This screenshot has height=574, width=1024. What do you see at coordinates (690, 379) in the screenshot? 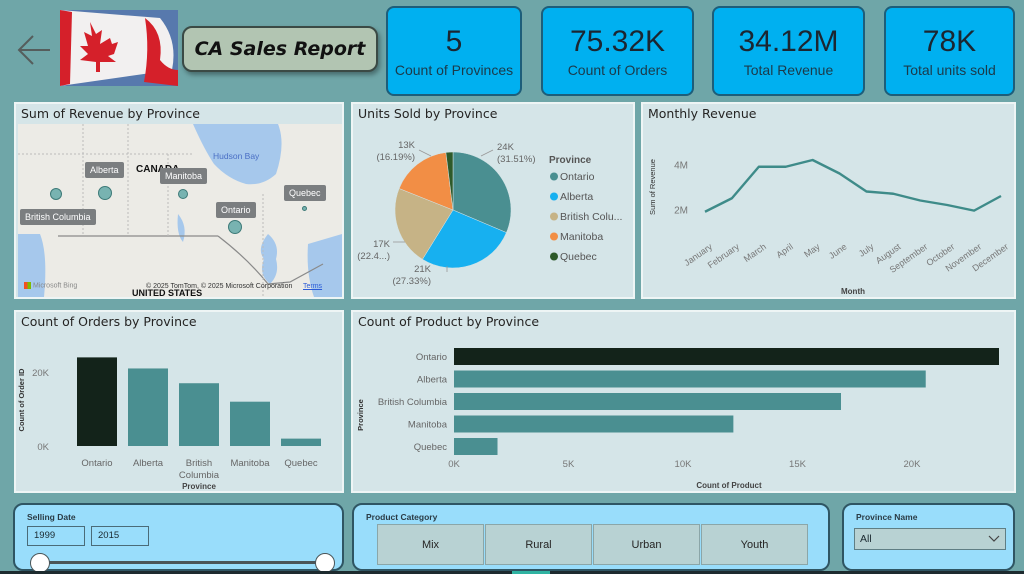
I see `product-bar-alberta` at bounding box center [690, 379].